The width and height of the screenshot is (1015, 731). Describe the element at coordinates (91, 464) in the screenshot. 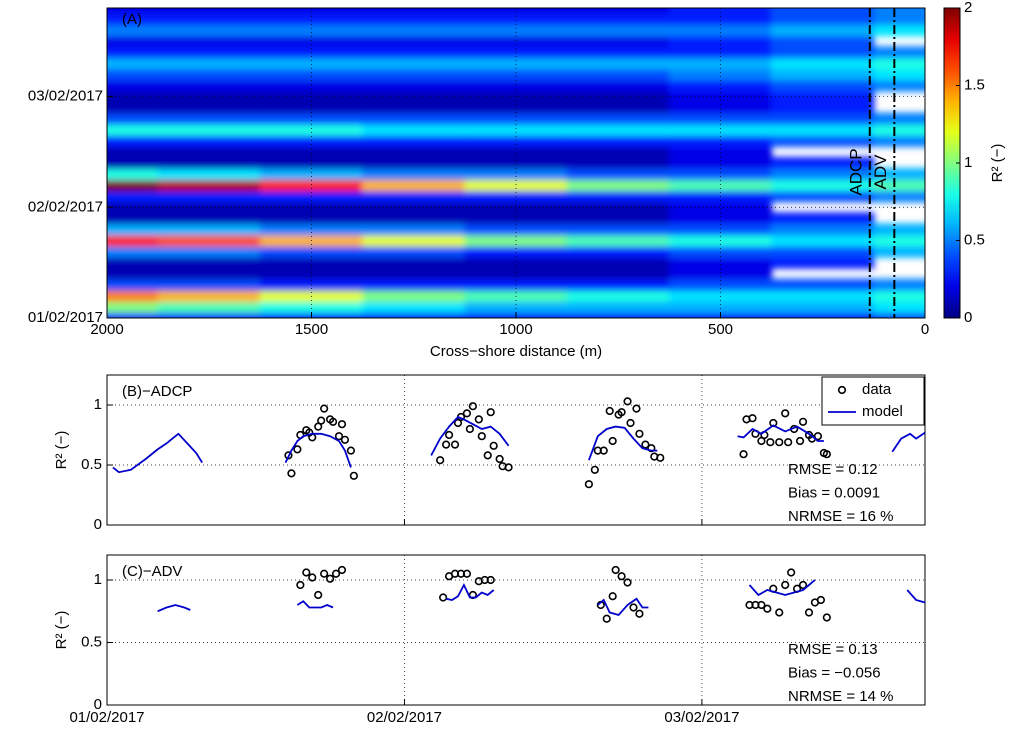

I see `y-tick-label: 0.5` at that location.